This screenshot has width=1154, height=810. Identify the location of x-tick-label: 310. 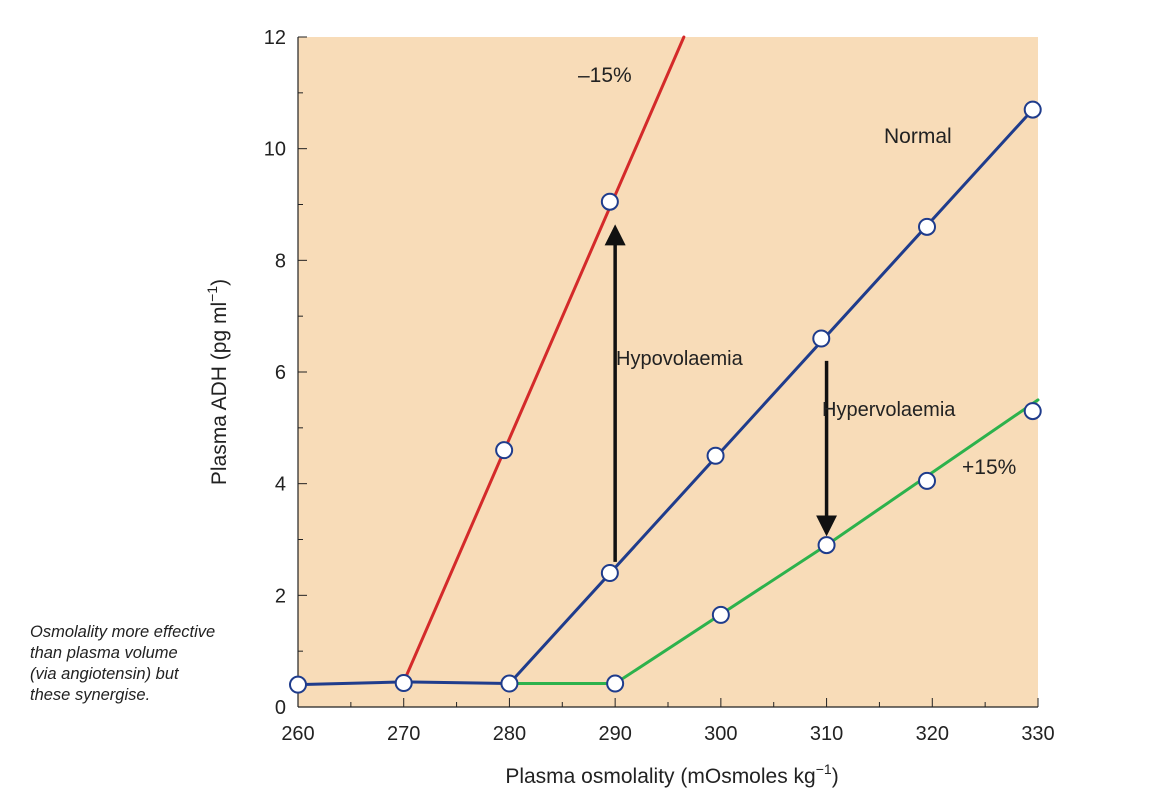
(826, 734).